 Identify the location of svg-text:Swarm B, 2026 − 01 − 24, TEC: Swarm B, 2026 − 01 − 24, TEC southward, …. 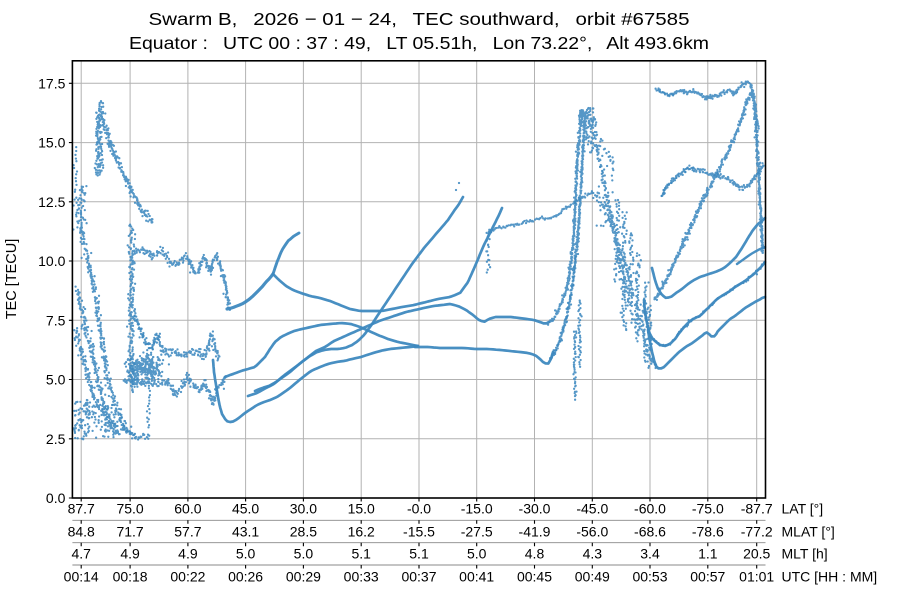
(419, 19).